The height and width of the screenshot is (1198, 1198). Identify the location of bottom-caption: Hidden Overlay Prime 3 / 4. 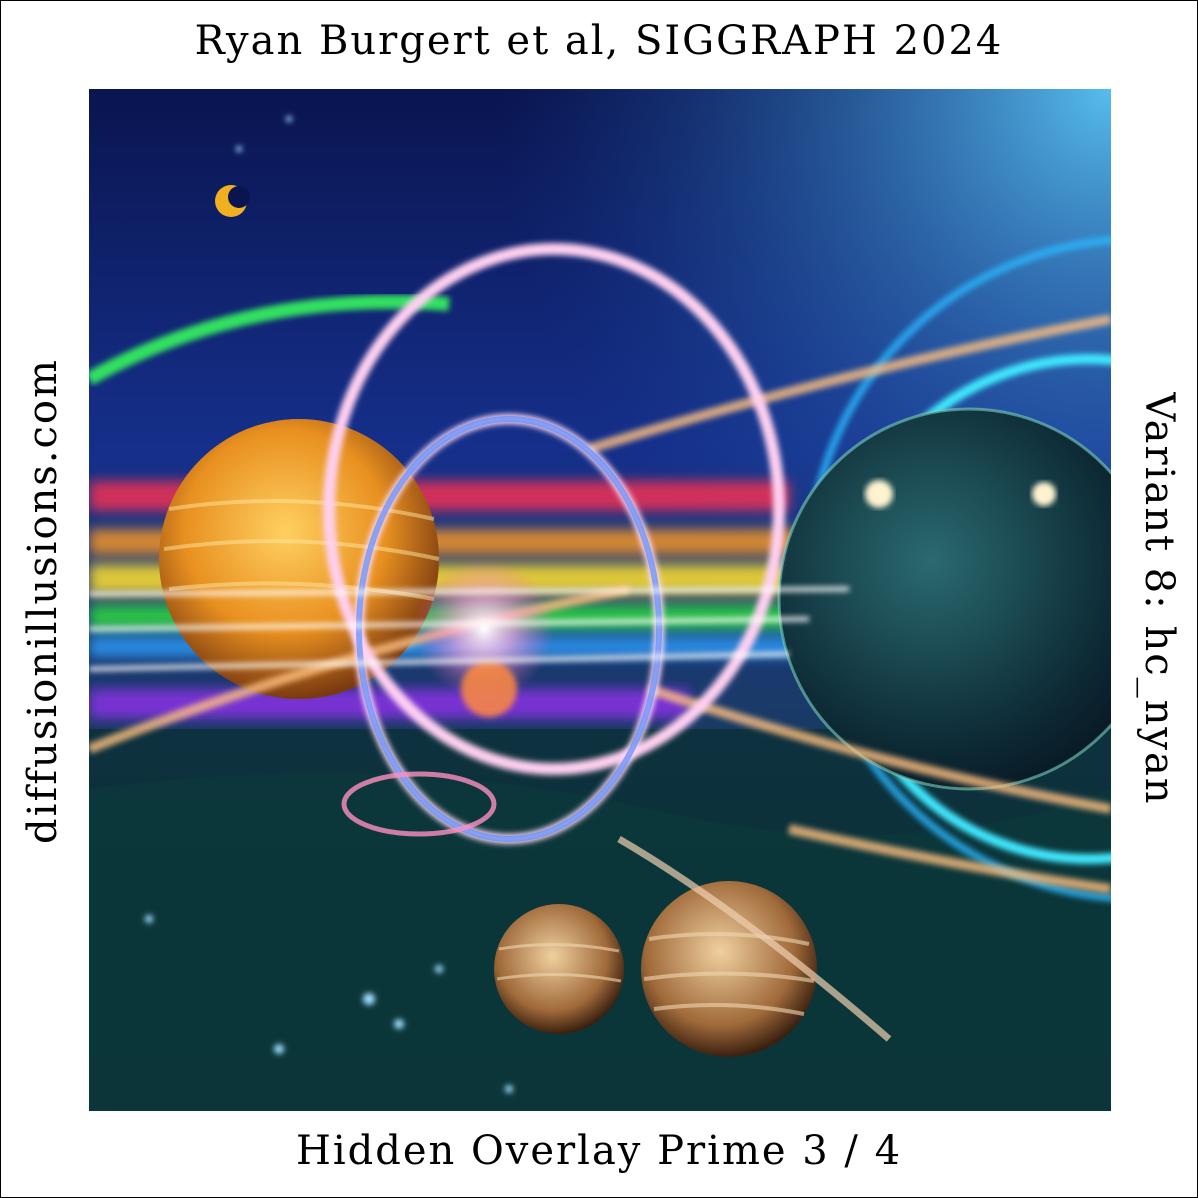
(599, 1151).